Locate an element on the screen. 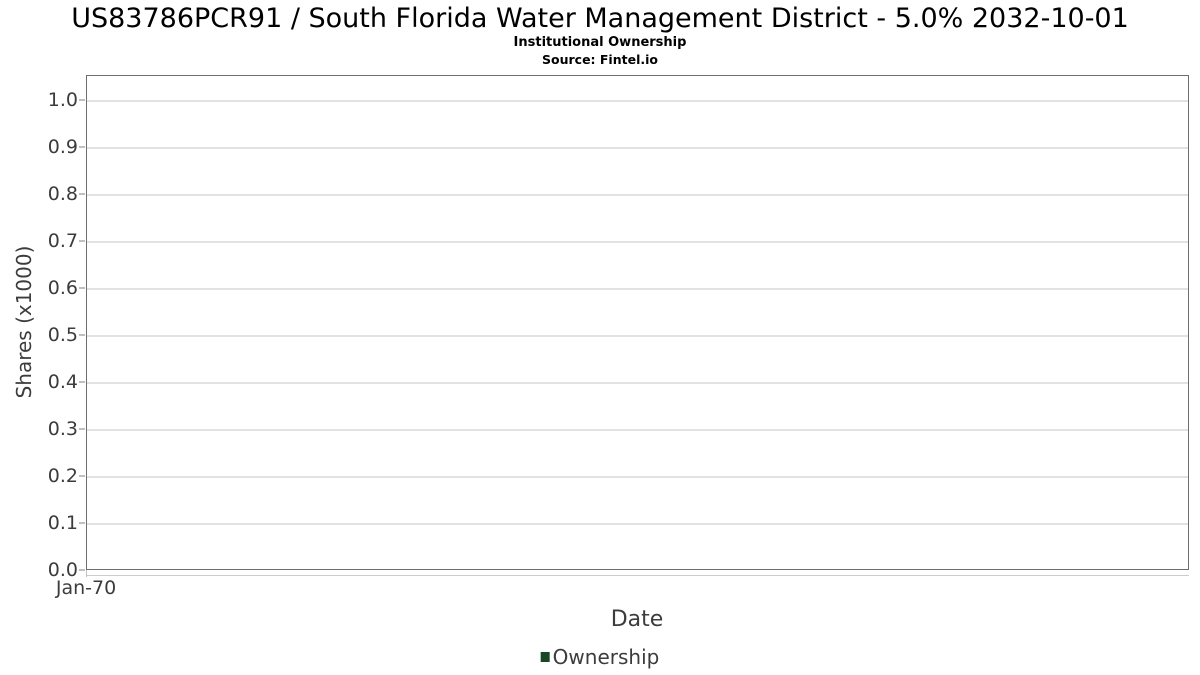 The width and height of the screenshot is (1200, 675). y-tick-label: 0.7 is located at coordinates (62, 241).